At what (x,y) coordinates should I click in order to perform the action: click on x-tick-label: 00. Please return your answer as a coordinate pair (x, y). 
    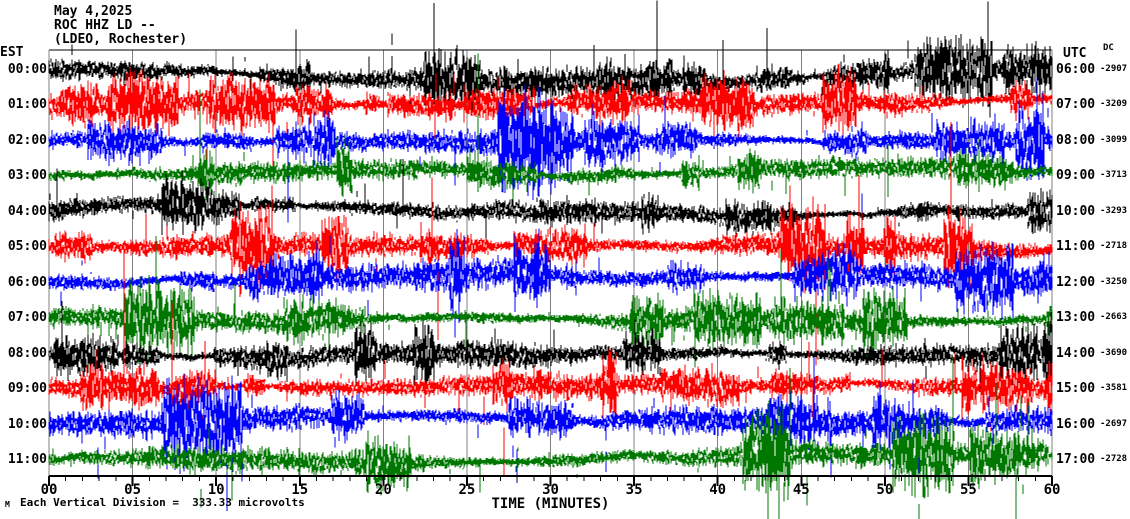
    Looking at the image, I should click on (49, 490).